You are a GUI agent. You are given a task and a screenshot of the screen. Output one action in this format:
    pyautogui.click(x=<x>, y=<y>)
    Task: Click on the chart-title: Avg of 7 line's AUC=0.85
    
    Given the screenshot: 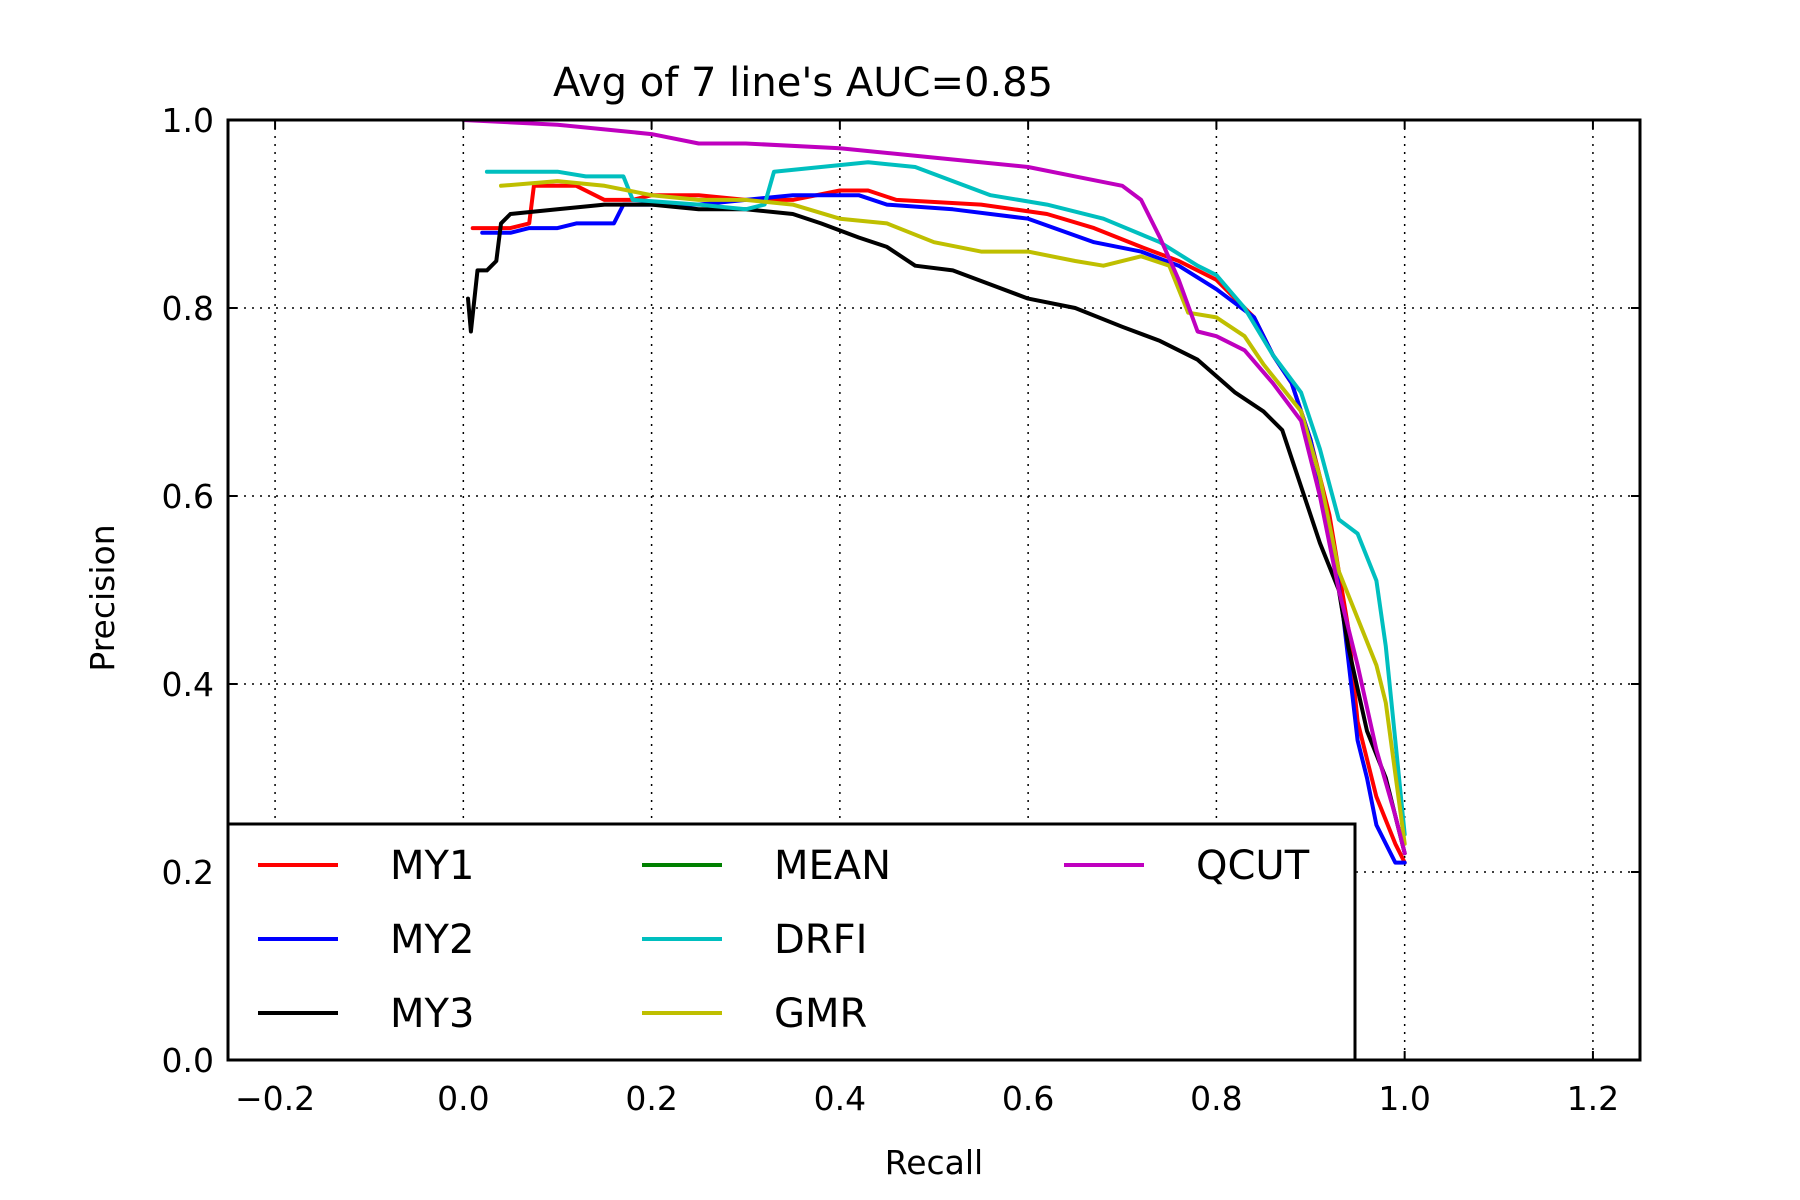 What is the action you would take?
    pyautogui.click(x=803, y=83)
    